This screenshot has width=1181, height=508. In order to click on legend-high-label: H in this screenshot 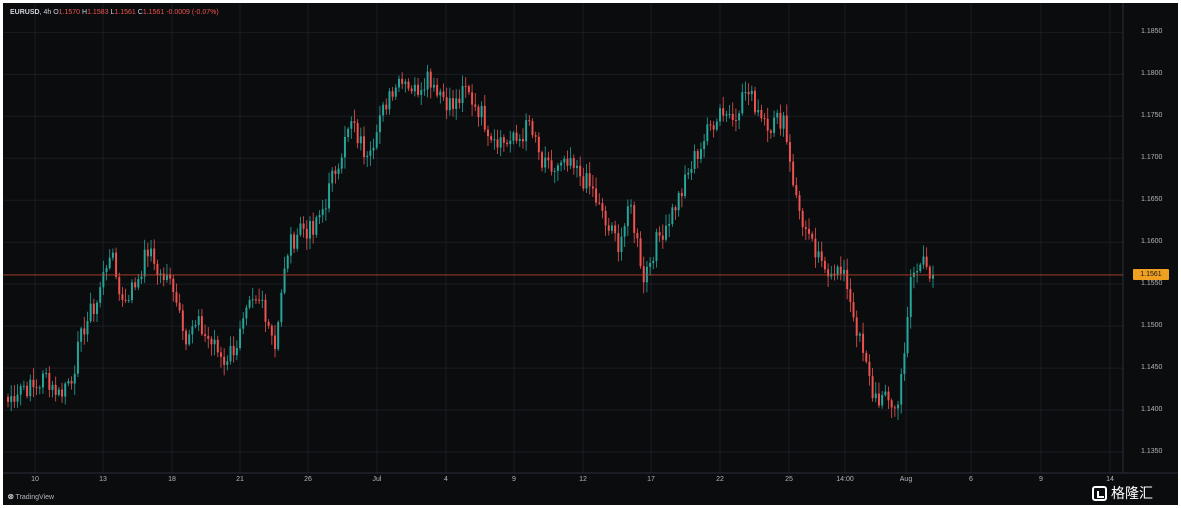, I will do `click(85, 12)`.